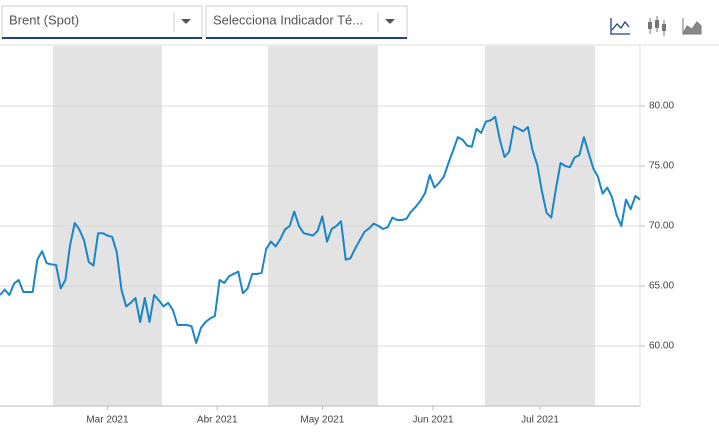  I want to click on y-tick-label: 70.00, so click(661, 226).